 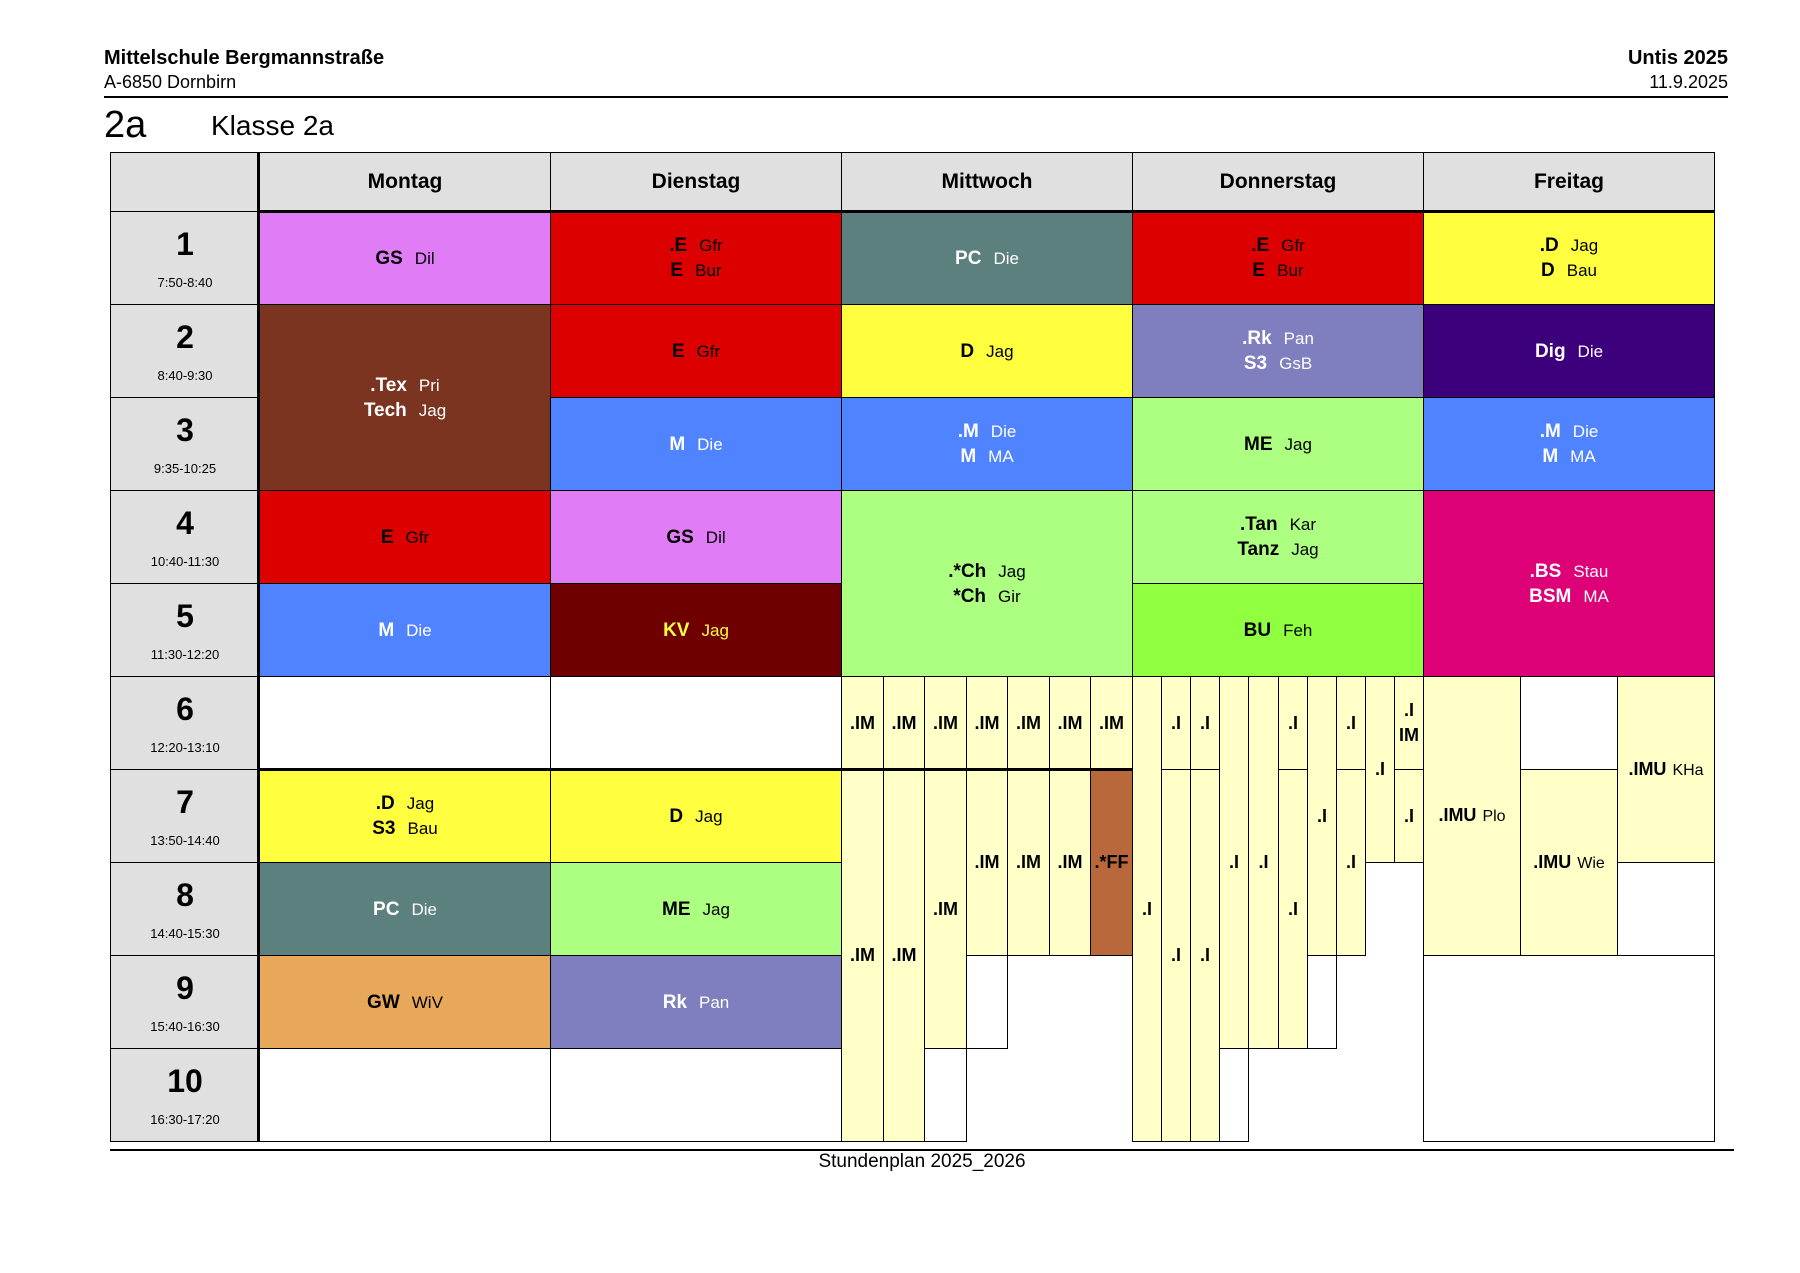 I want to click on lesson-line: ME Jag, so click(x=696, y=909).